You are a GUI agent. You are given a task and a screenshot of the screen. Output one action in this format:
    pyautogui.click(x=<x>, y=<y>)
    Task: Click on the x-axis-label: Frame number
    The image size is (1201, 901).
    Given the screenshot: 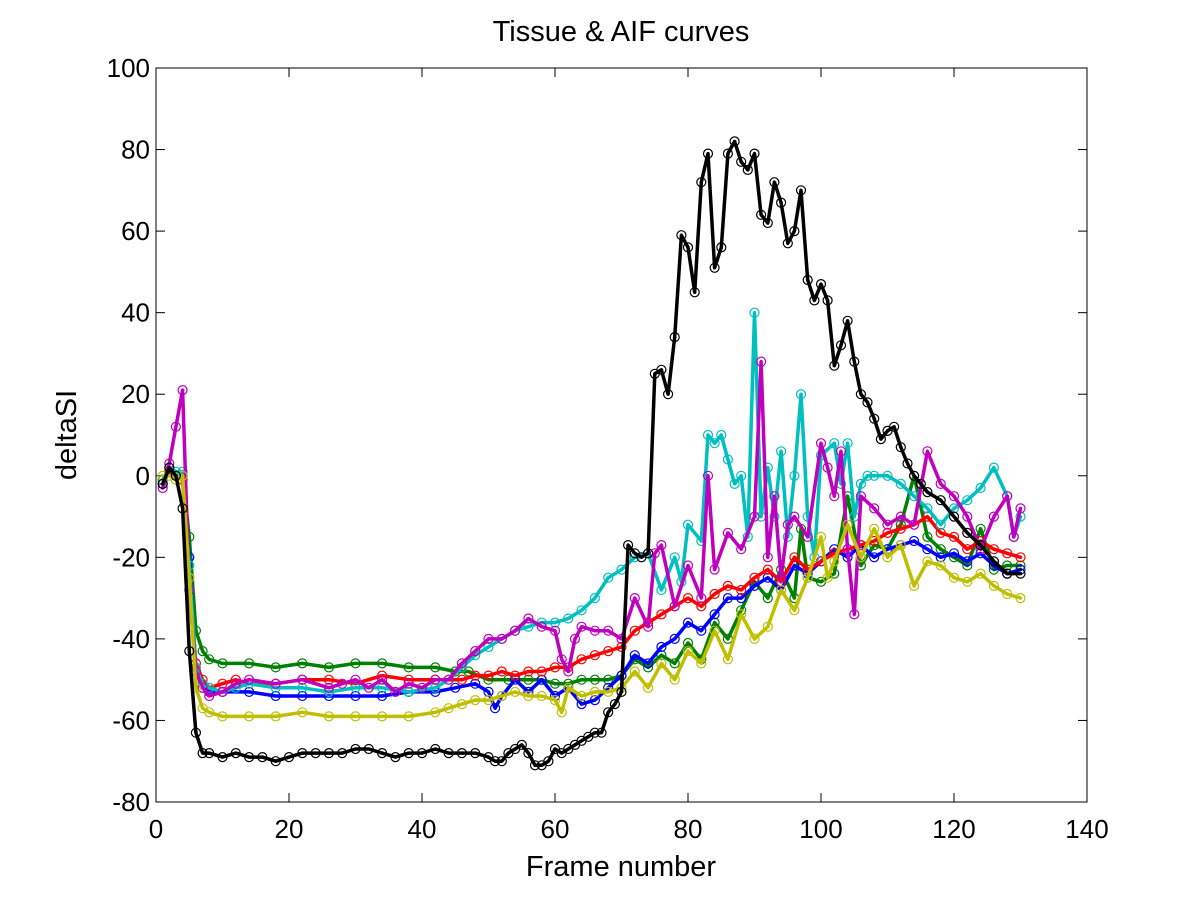 What is the action you would take?
    pyautogui.click(x=621, y=867)
    